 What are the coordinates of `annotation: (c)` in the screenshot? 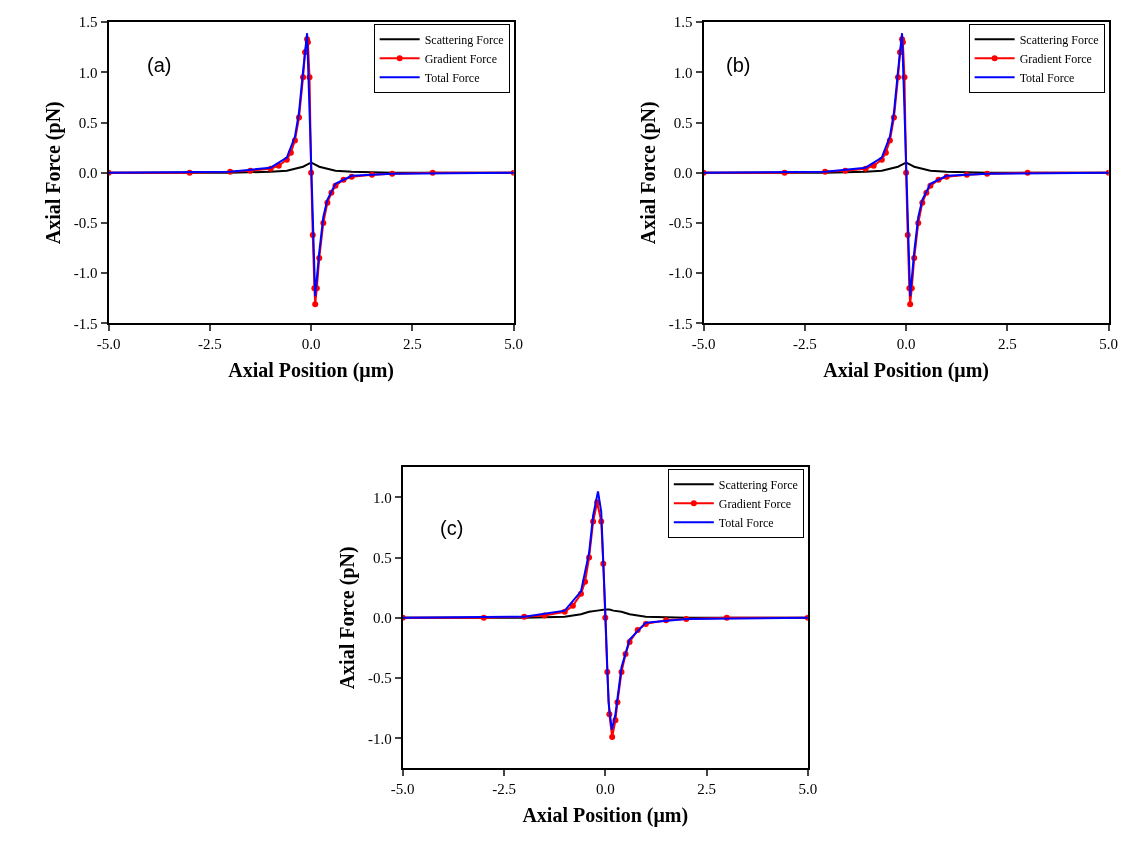 It's located at (452, 528).